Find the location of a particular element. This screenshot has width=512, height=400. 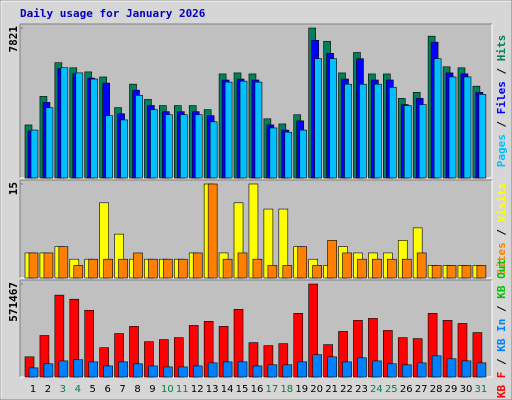

x-tick-label: 14 is located at coordinates (227, 389).